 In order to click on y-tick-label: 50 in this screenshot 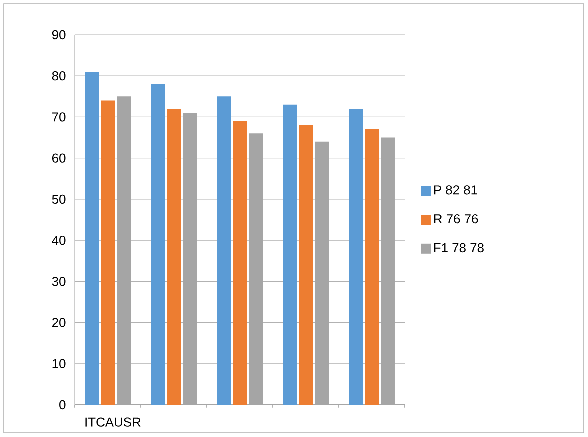, I will do `click(59, 199)`.